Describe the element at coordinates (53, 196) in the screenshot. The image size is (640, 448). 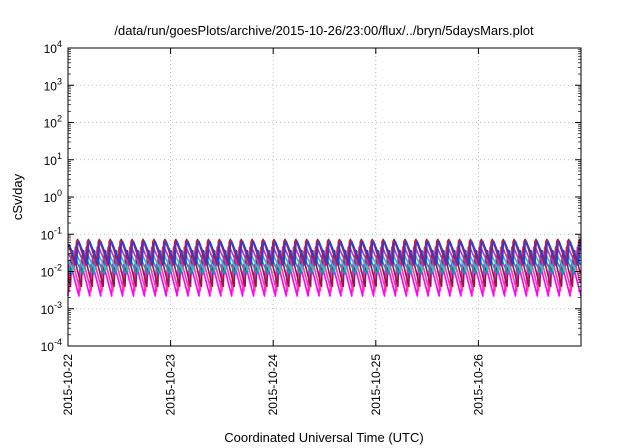
I see `y-tick-label: 10⁰` at that location.